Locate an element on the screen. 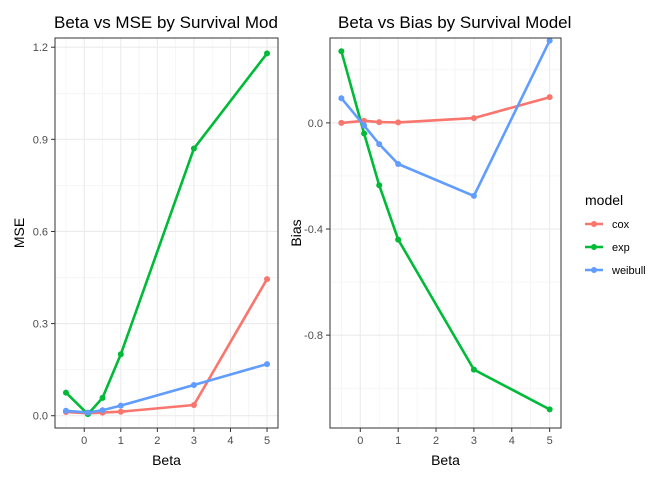 The width and height of the screenshot is (672, 480). y-tick-label: 0.9 is located at coordinates (40, 140).